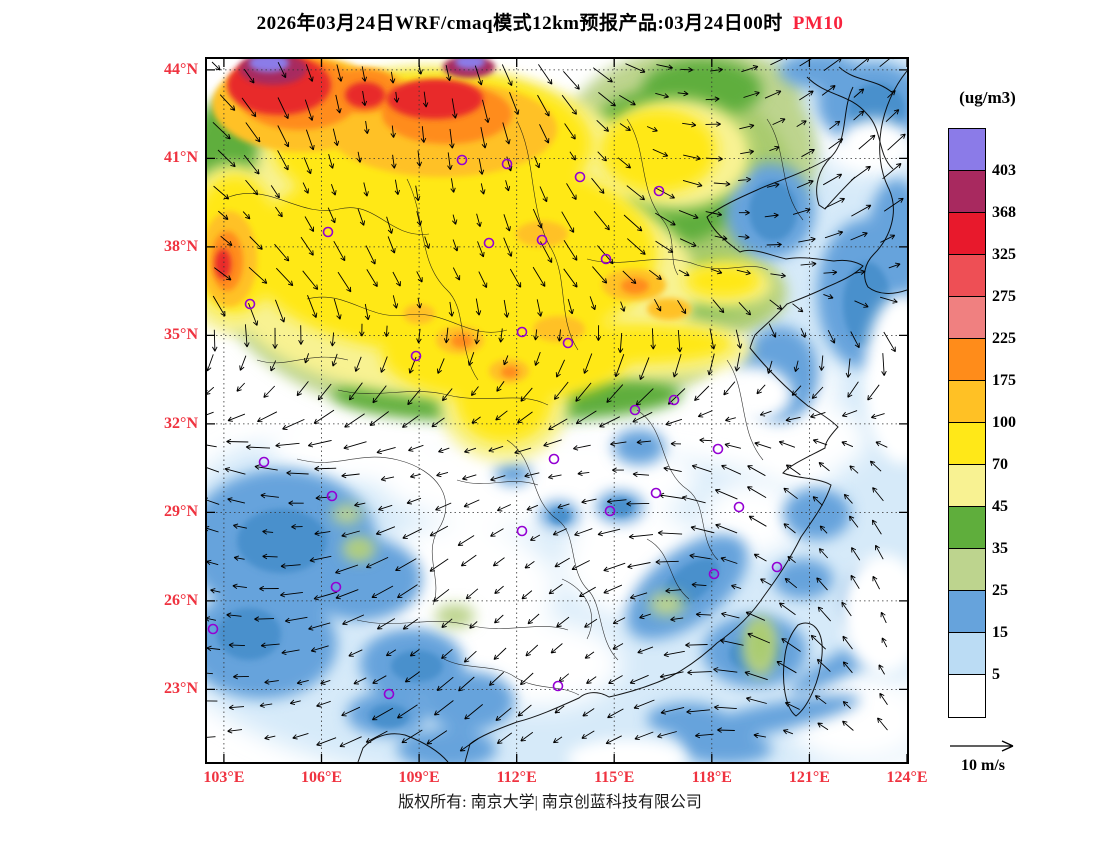 This screenshot has height=850, width=1100. I want to click on wind-reference-arrow-icon, so click(982, 746).